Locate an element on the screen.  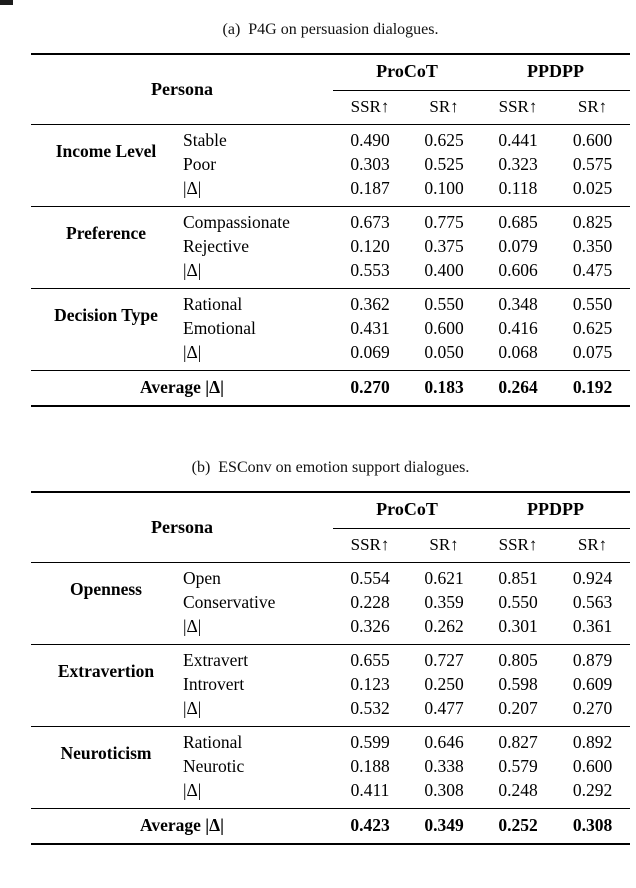
value-cell: 0.308 is located at coordinates (444, 793).